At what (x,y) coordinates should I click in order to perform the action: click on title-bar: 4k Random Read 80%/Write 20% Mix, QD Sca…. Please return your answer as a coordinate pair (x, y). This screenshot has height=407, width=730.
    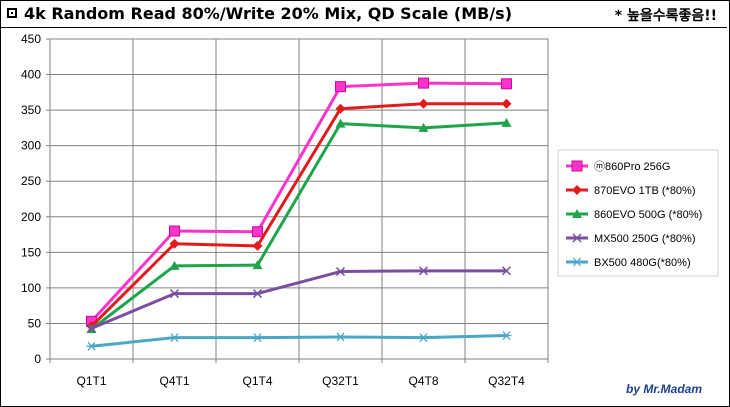
    Looking at the image, I should click on (364, 14).